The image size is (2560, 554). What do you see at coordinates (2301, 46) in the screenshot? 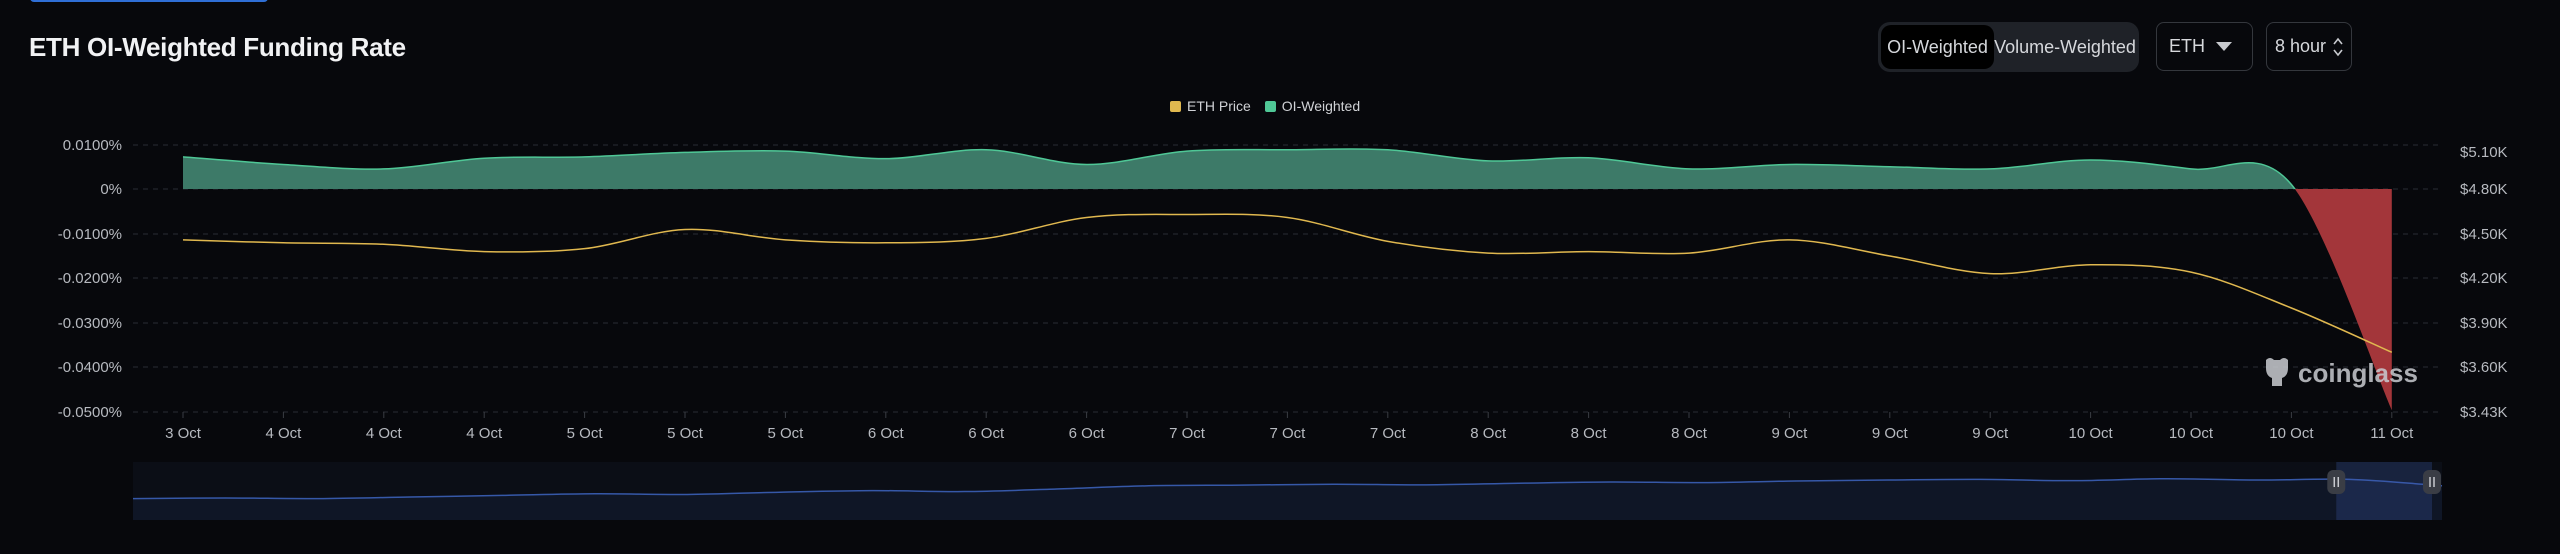
I see `interval-select-value: 8 hour` at bounding box center [2301, 46].